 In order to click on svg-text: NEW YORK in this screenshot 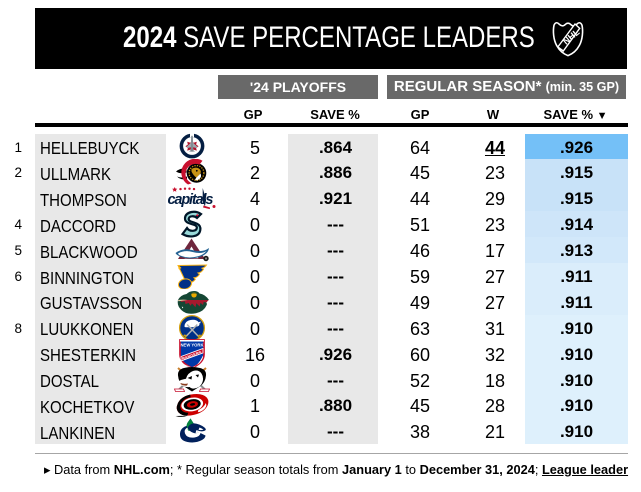, I will do `click(192, 344)`.